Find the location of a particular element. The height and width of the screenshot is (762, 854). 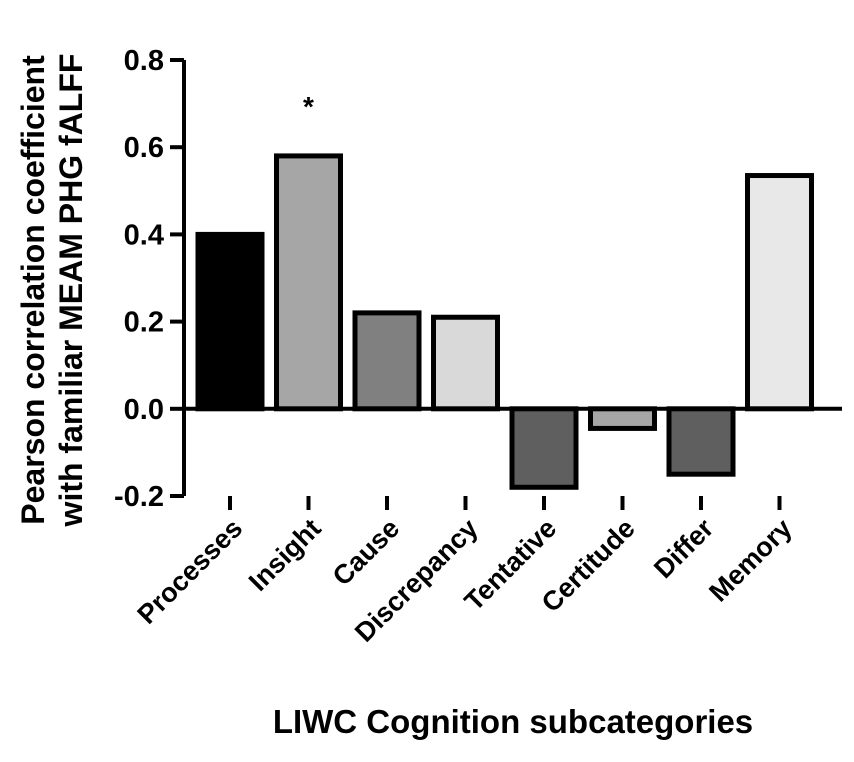

y-tick-label: 0.0 is located at coordinates (144, 410).